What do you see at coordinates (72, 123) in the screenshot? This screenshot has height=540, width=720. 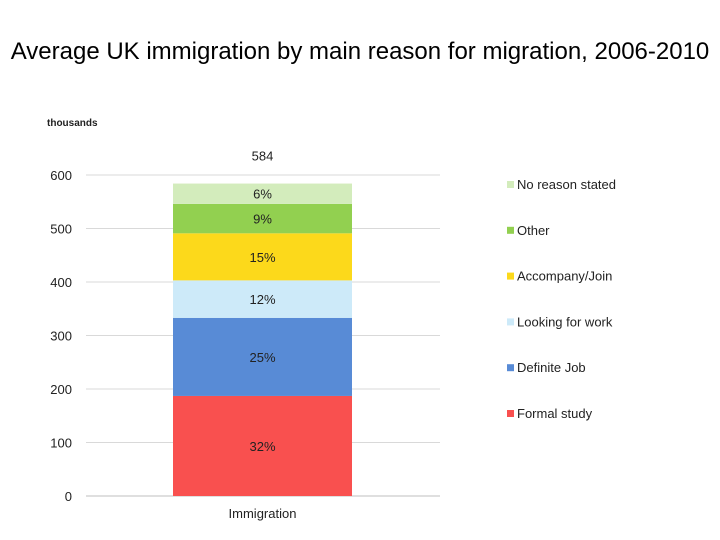 I see `y-axis-unit-label: thousands` at bounding box center [72, 123].